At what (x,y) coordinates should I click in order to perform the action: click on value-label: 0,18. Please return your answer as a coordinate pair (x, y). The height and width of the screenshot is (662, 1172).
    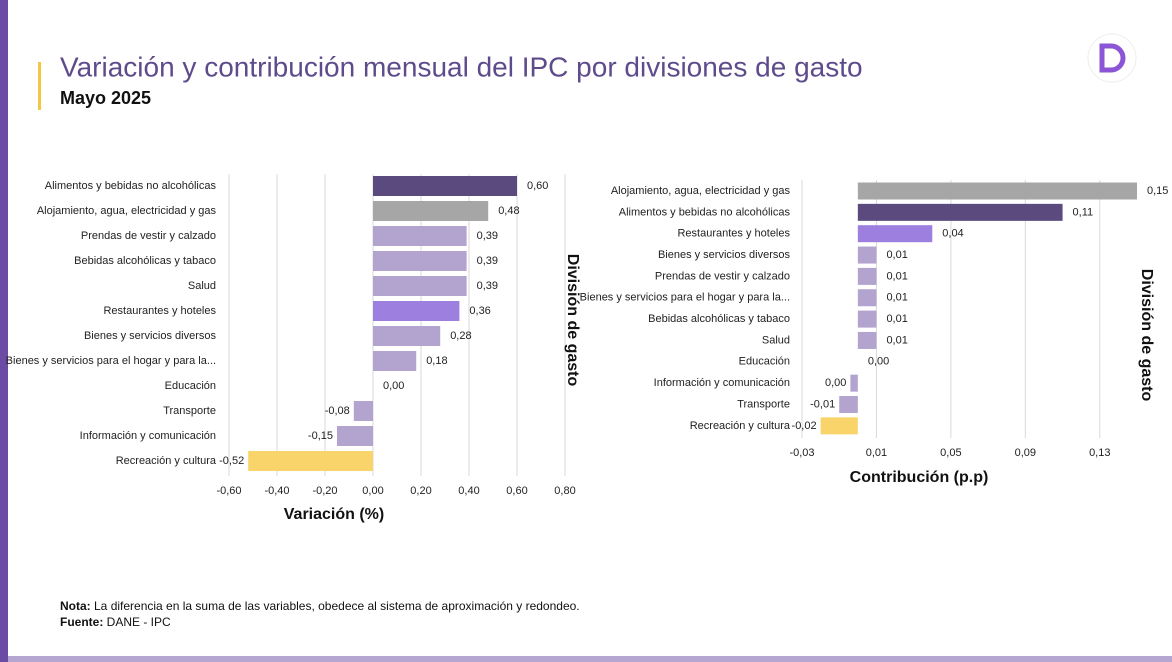
    Looking at the image, I should click on (436, 361).